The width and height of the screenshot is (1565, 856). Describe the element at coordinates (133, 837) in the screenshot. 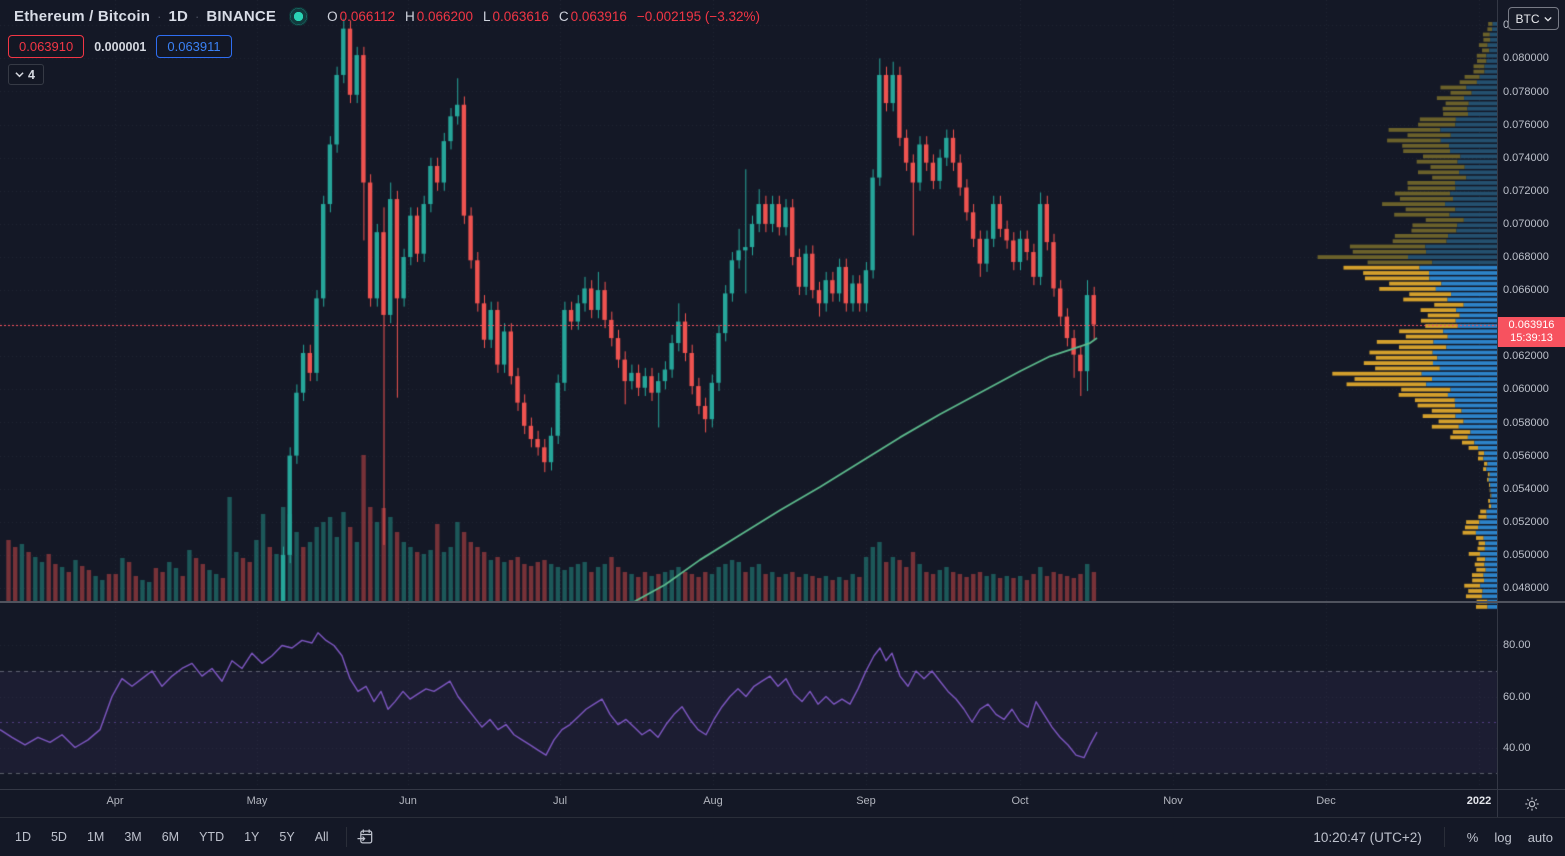

I see `range-button-3m: 3M` at that location.